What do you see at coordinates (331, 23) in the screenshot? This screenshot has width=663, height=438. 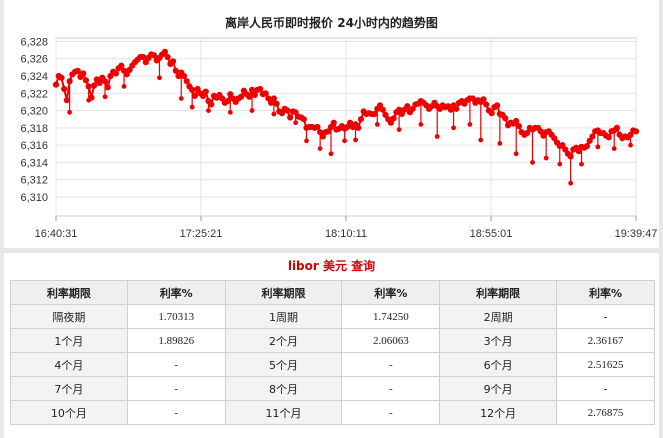 I see `chart-title: 离岸人民币即时报价 24小时内的趋势图` at bounding box center [331, 23].